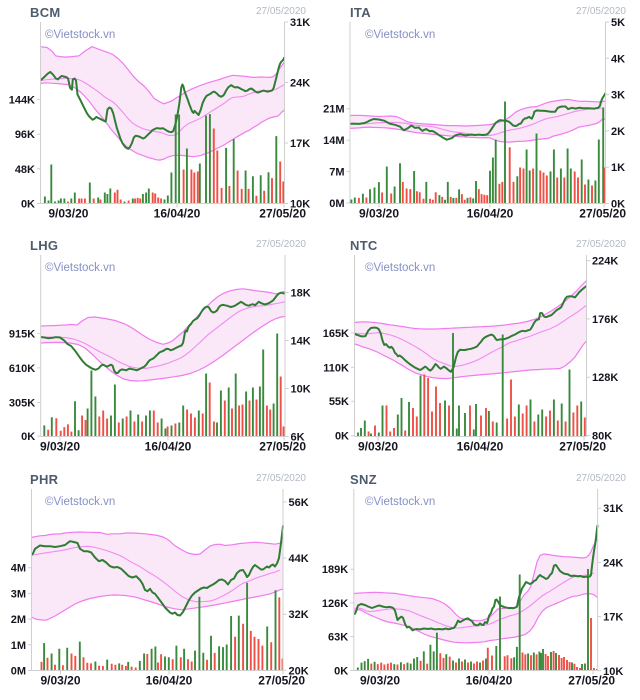 This screenshot has height=700, width=640. What do you see at coordinates (618, 96) in the screenshot?
I see `svg-text: 3K` at bounding box center [618, 96].